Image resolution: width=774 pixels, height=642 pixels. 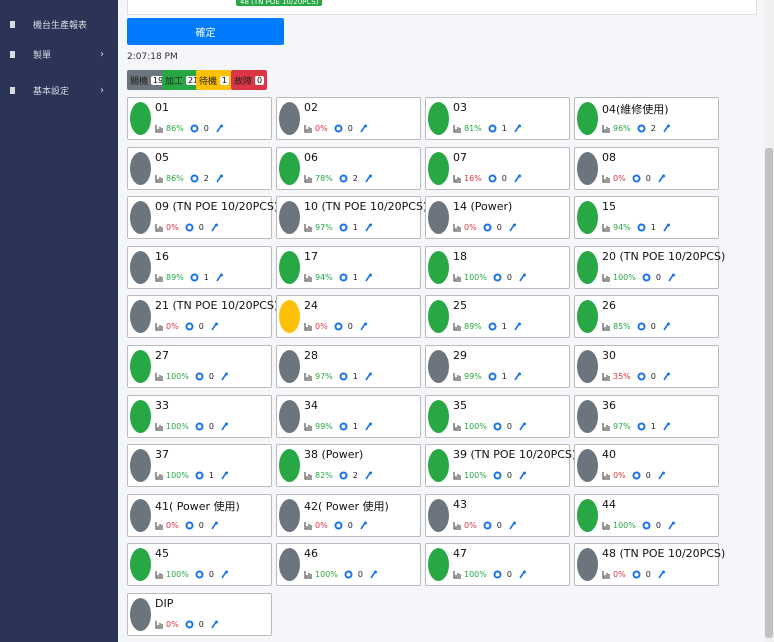 I want to click on machine-card: 33 100% 0, so click(x=199, y=416).